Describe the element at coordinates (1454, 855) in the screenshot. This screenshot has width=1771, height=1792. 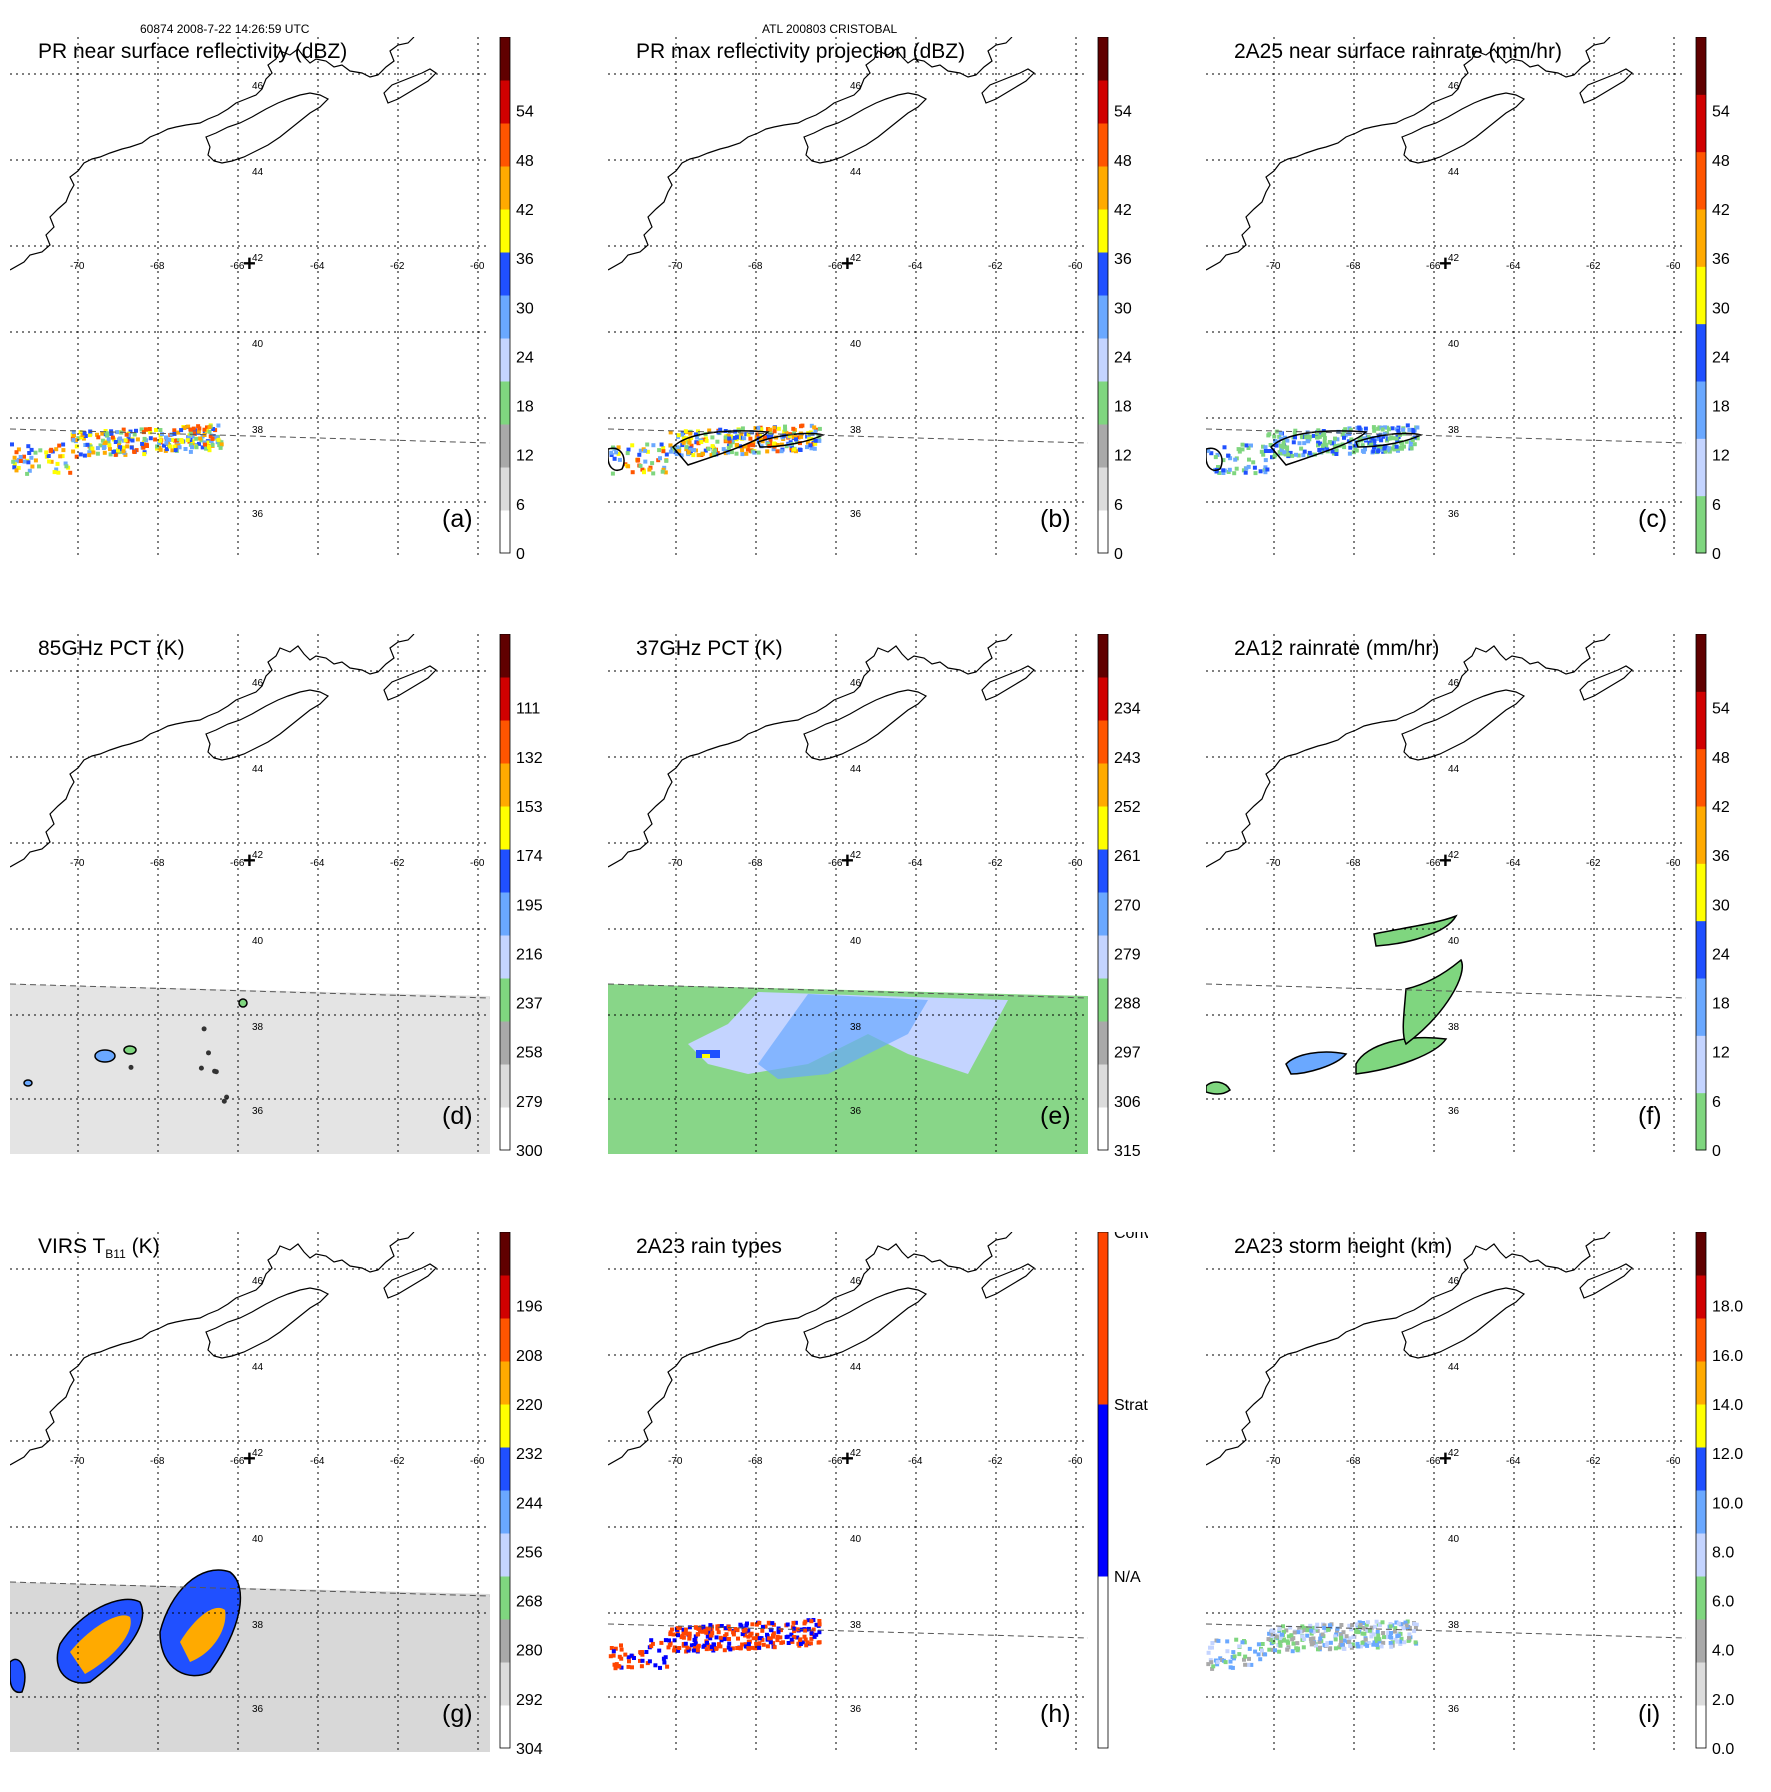
I see `latitude-label: 42` at that location.